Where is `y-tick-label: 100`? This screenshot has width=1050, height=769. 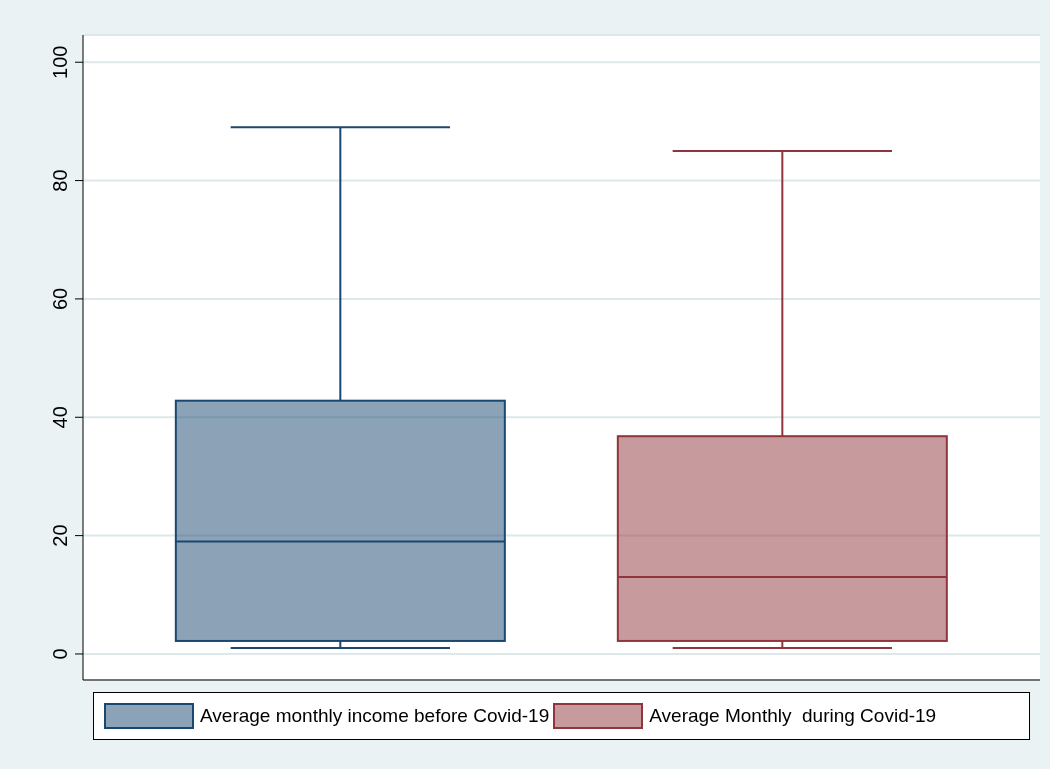
y-tick-label: 100 is located at coordinates (60, 62).